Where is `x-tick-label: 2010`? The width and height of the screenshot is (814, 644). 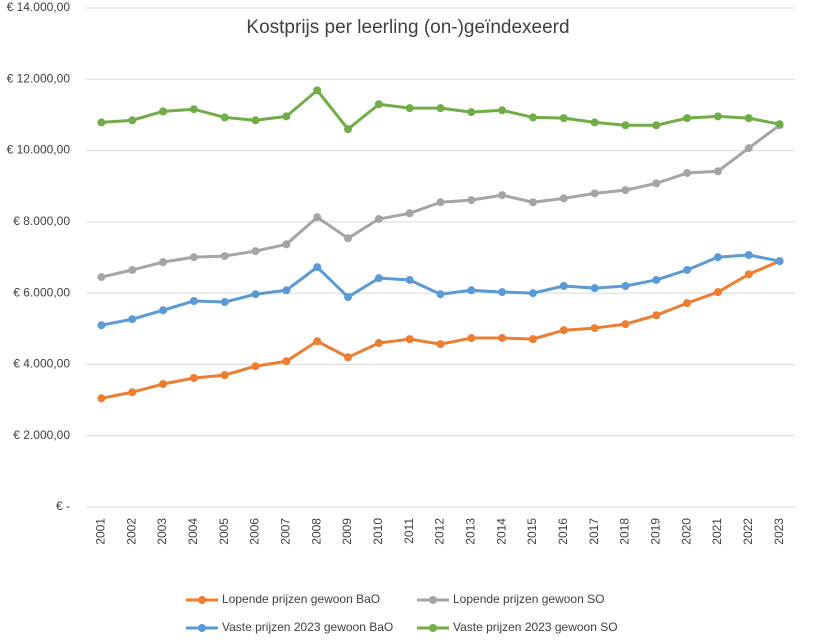 x-tick-label: 2010 is located at coordinates (378, 531).